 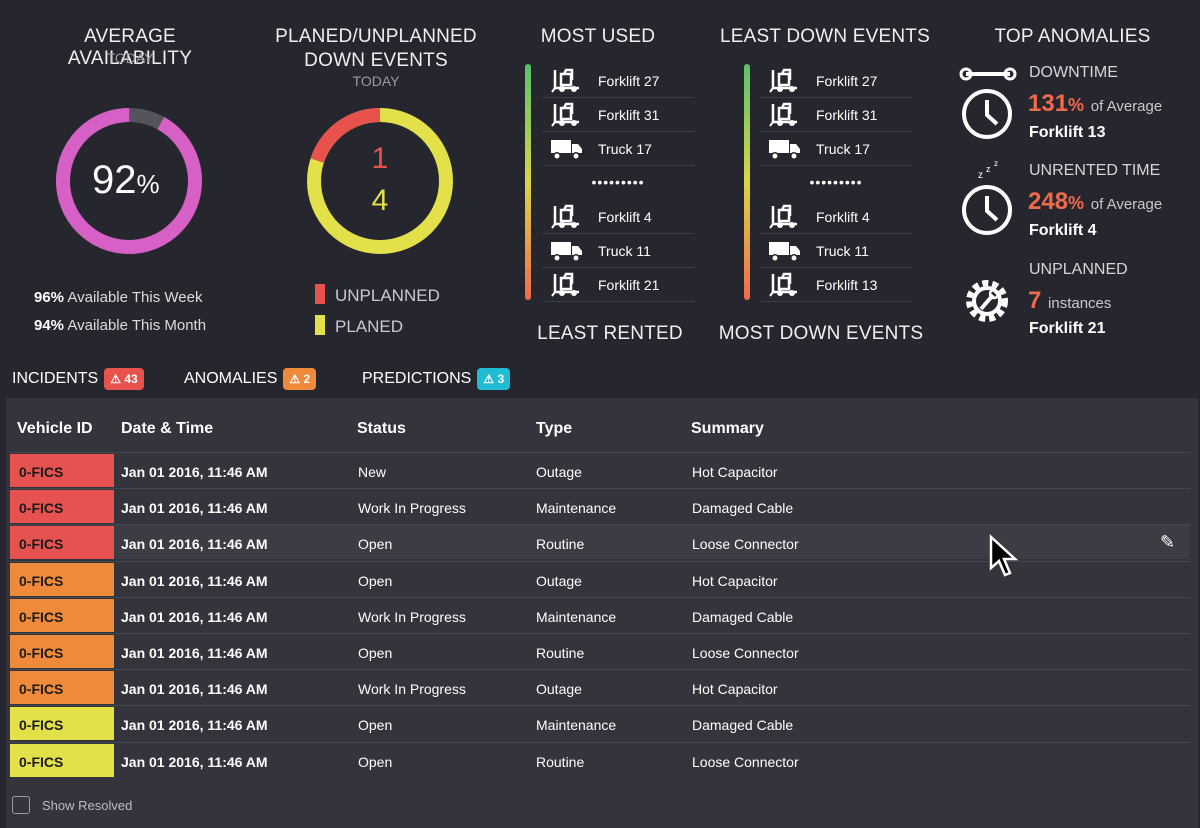 What do you see at coordinates (554, 428) in the screenshot?
I see `col-type: Type` at bounding box center [554, 428].